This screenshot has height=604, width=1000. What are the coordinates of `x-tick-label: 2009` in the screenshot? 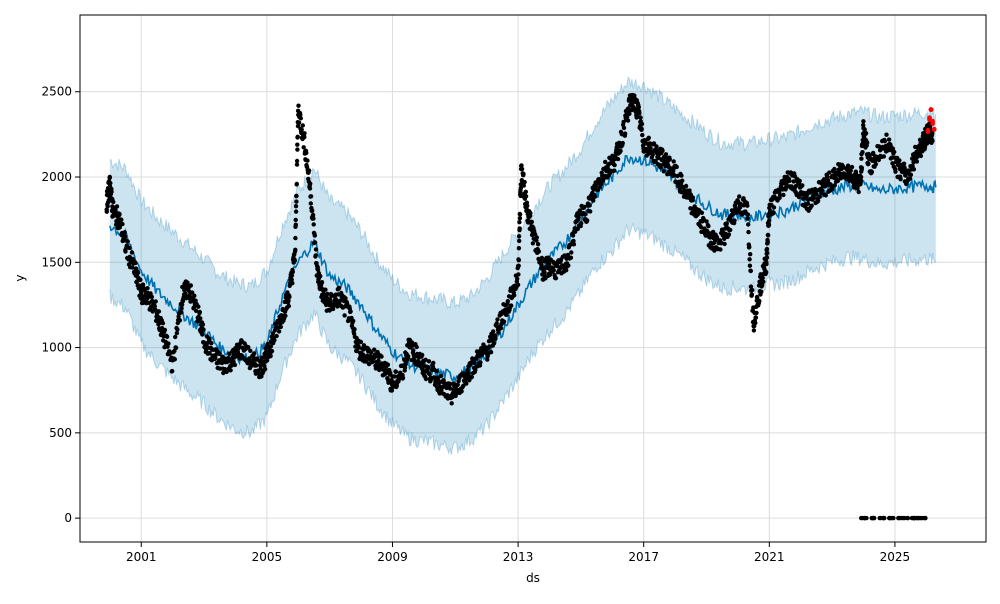 It's located at (392, 557).